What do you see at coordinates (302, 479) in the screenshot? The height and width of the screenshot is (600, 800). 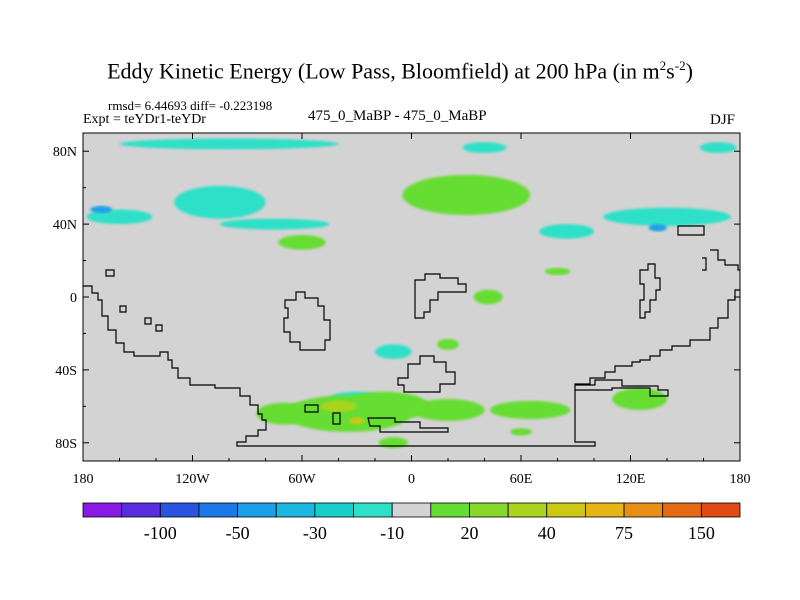 I see `x-tick-label: 60W` at bounding box center [302, 479].